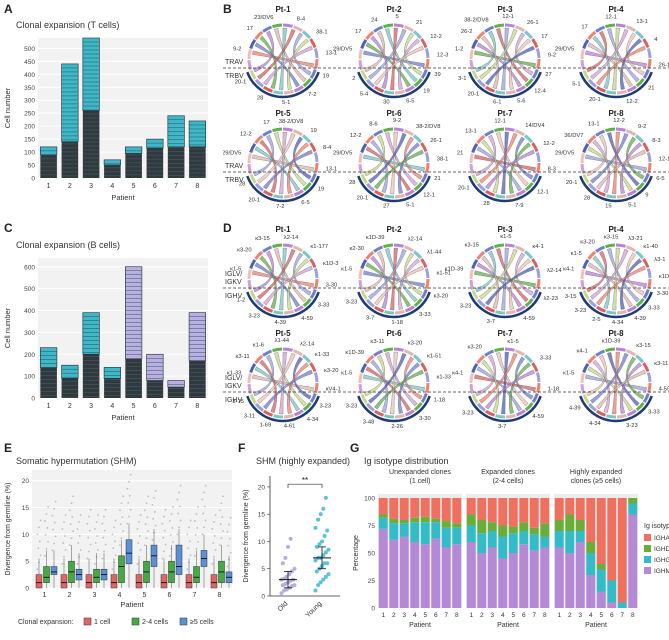  What do you see at coordinates (612, 615) in the screenshot?
I see `x-tick-label: 6` at bounding box center [612, 615].